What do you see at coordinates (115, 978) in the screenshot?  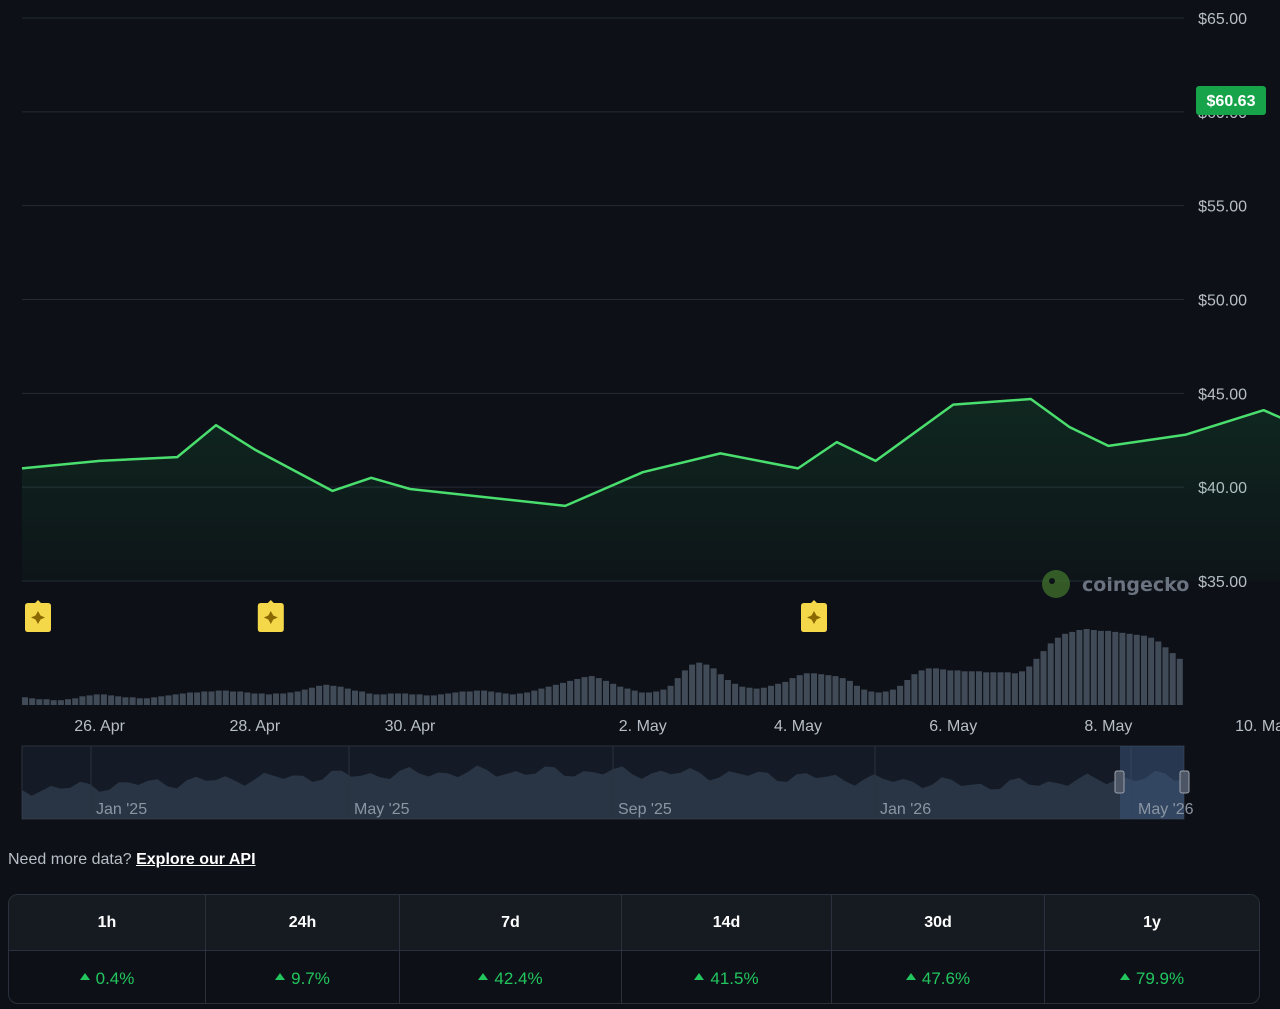 I see `change-value: 0.4%` at bounding box center [115, 978].